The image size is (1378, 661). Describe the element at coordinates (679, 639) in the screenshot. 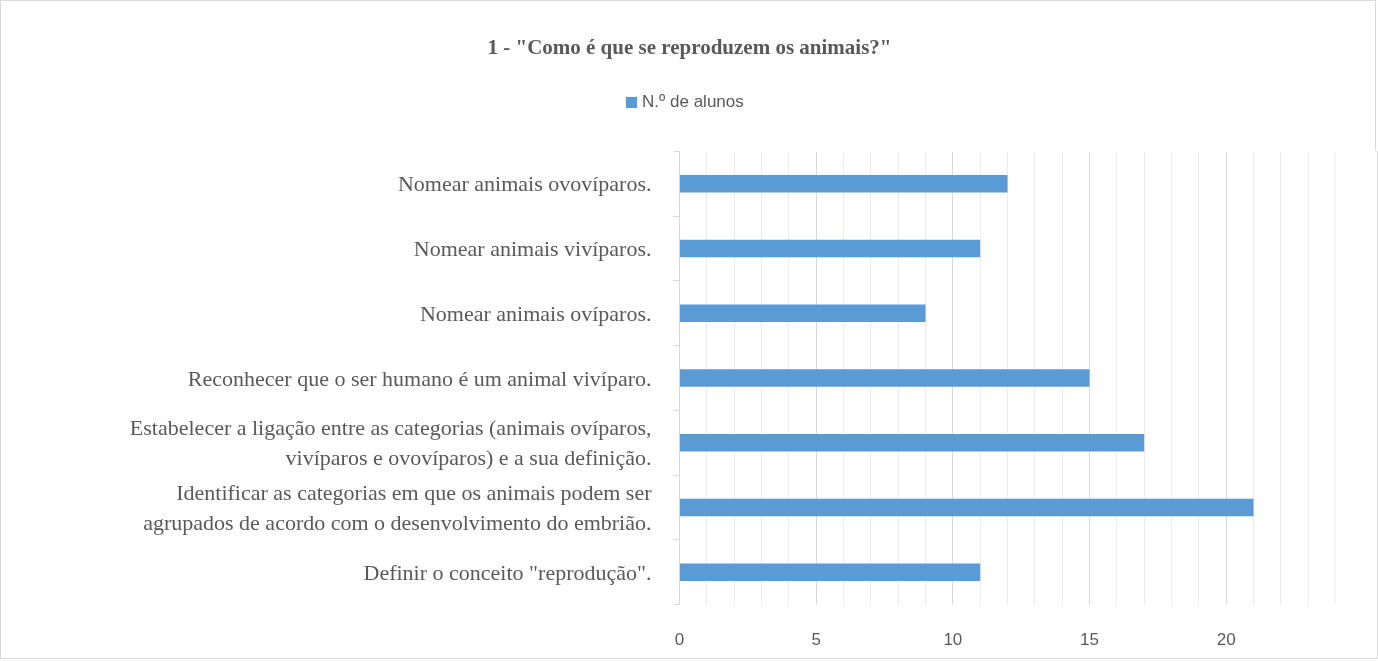

I see `x-tick-label: 0` at that location.